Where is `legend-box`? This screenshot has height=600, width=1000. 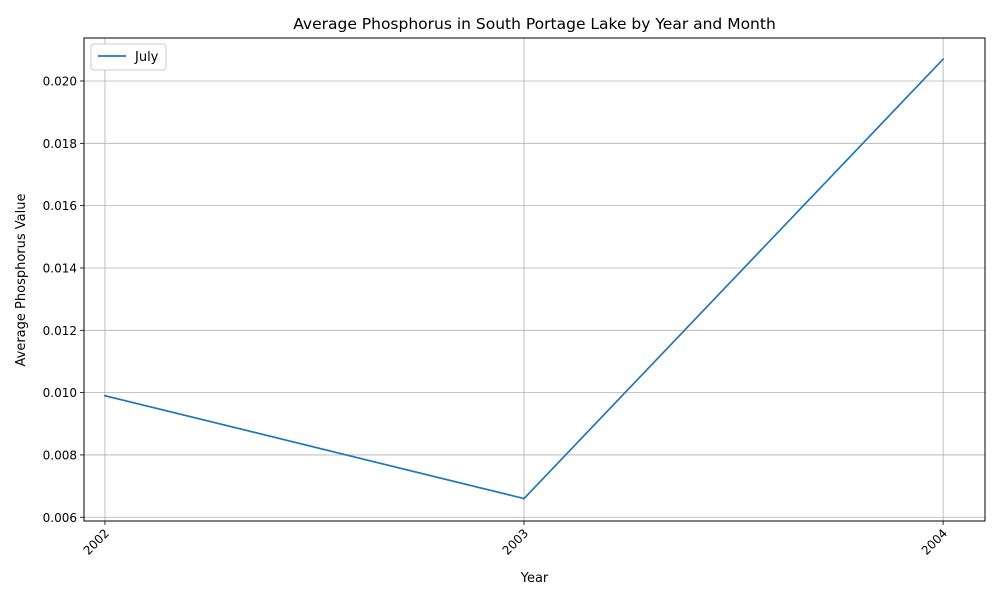
legend-box is located at coordinates (128, 57).